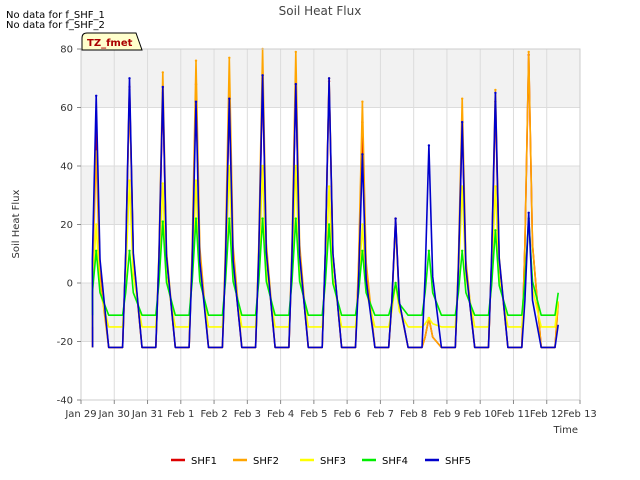 The height and width of the screenshot is (480, 640). Describe the element at coordinates (16, 223) in the screenshot. I see `y-axis-title: Soil Heat Flux` at that location.